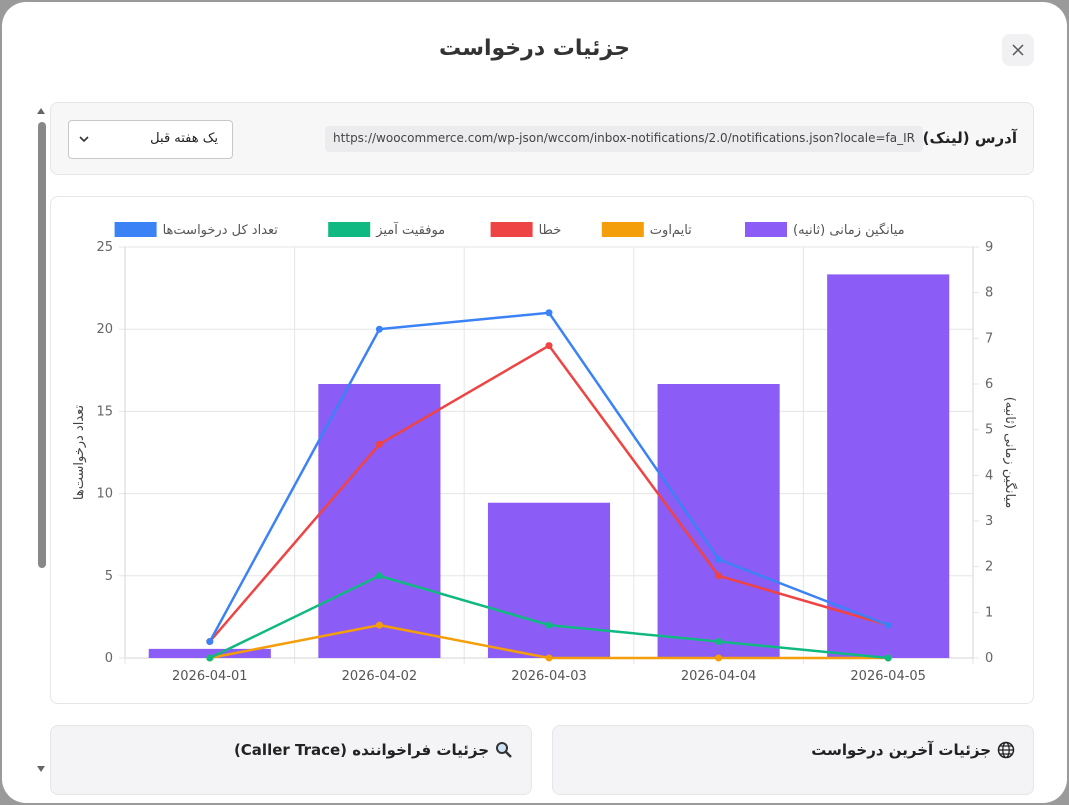 The width and height of the screenshot is (1069, 805). I want to click on chevron-down-icon, so click(84, 139).